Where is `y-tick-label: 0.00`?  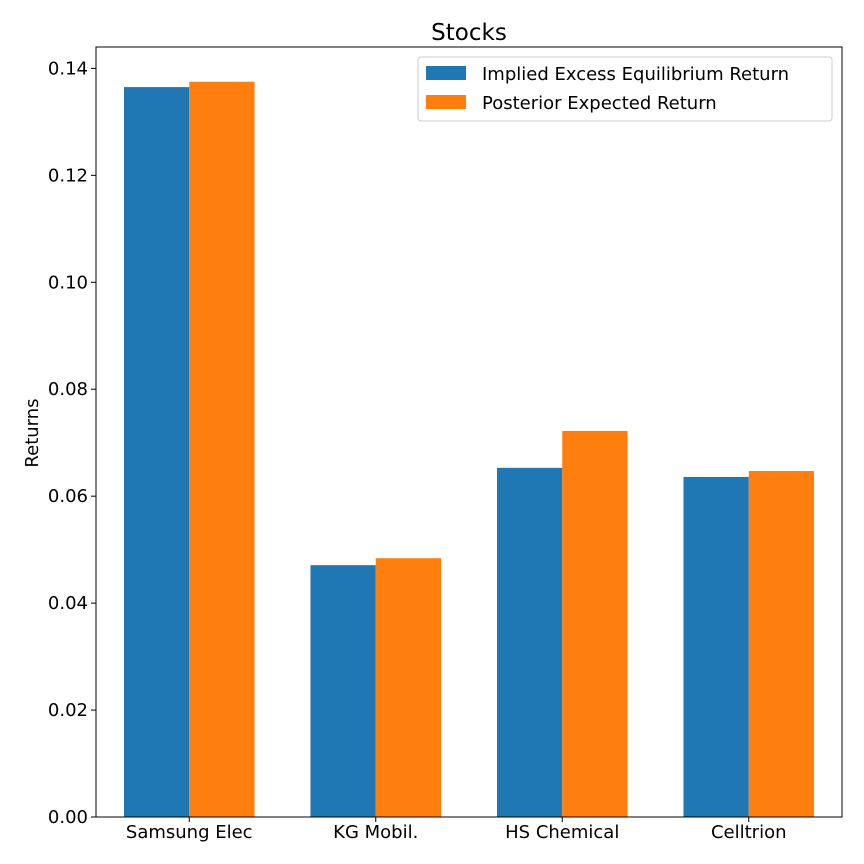
y-tick-label: 0.00 is located at coordinates (68, 817).